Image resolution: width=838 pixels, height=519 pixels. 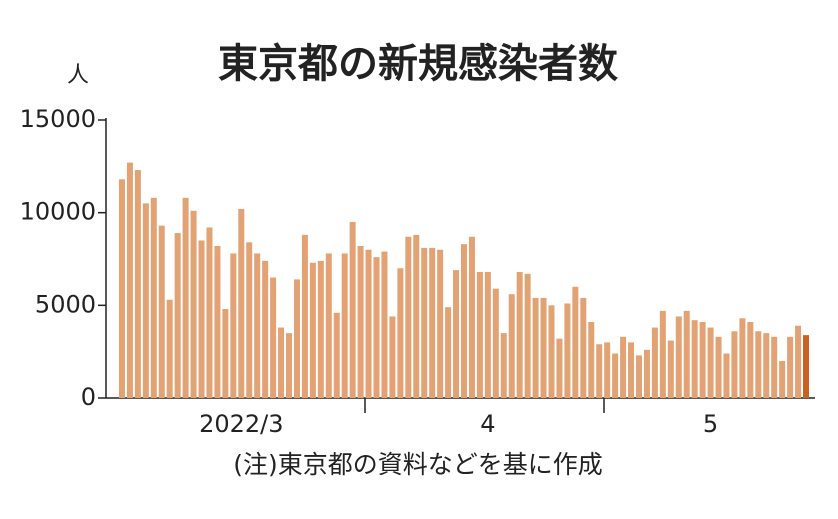 I want to click on callout-date: (5月26日), so click(x=683, y=198).